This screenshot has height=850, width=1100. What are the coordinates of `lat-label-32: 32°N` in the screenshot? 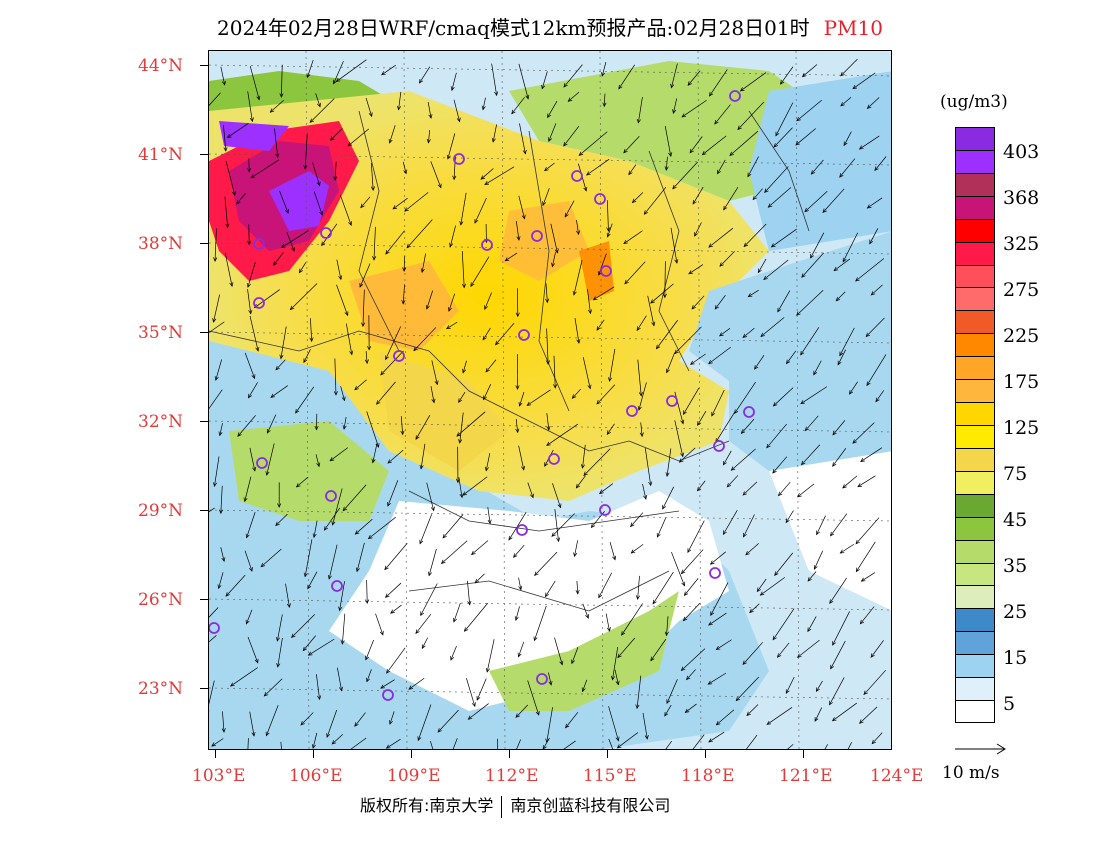 It's located at (161, 422).